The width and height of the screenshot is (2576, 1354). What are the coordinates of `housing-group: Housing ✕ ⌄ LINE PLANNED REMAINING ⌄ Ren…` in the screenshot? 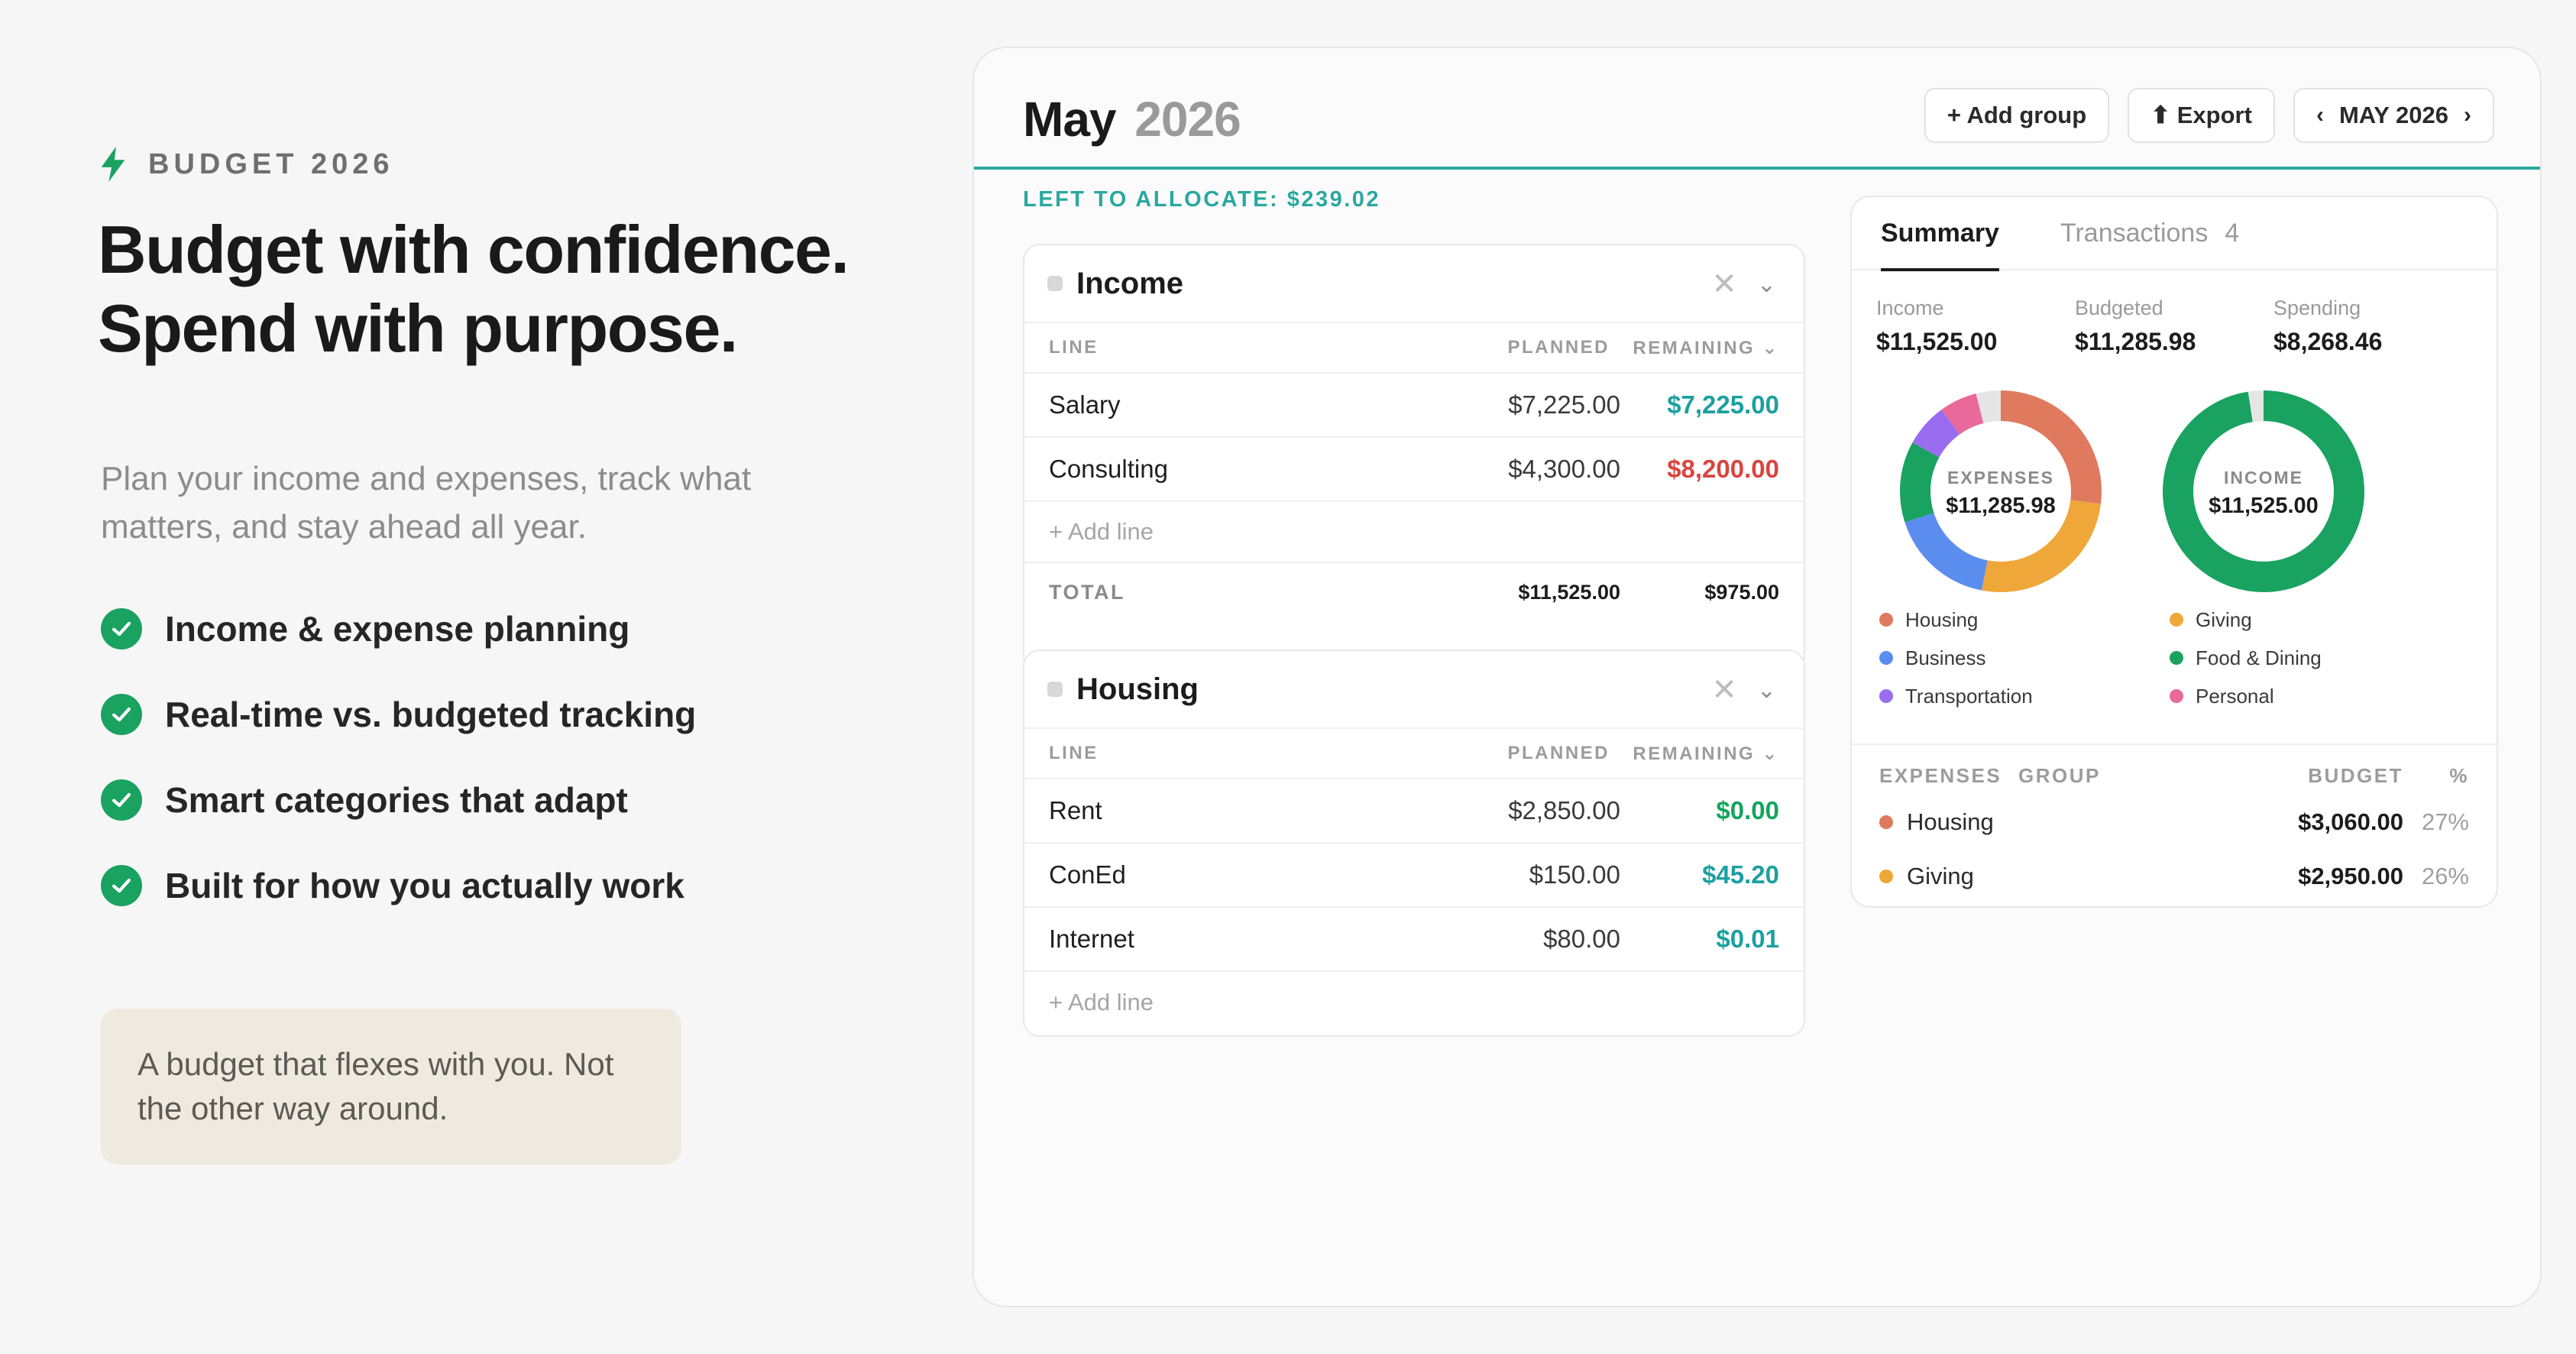 It's located at (1414, 843).